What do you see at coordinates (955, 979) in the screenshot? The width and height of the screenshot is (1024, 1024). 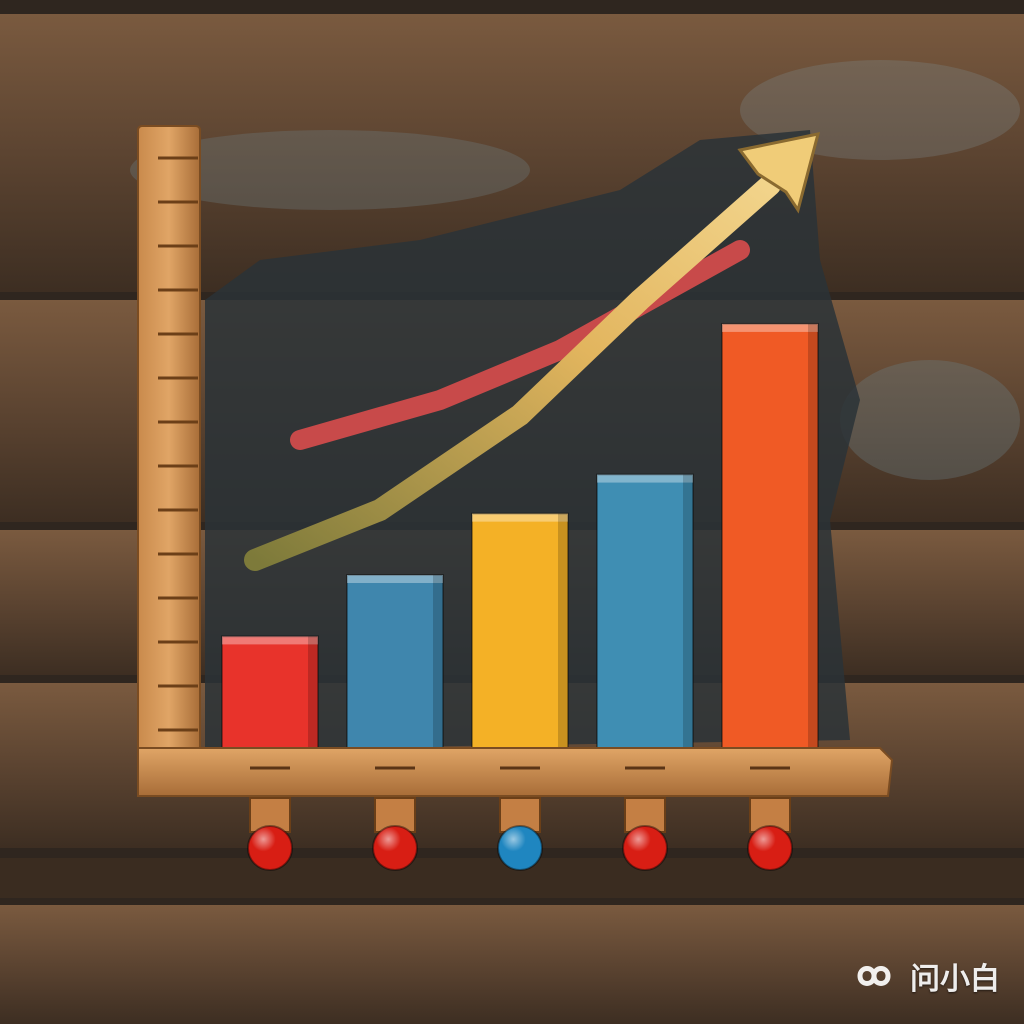 I see `watermark-text: 问小白` at bounding box center [955, 979].